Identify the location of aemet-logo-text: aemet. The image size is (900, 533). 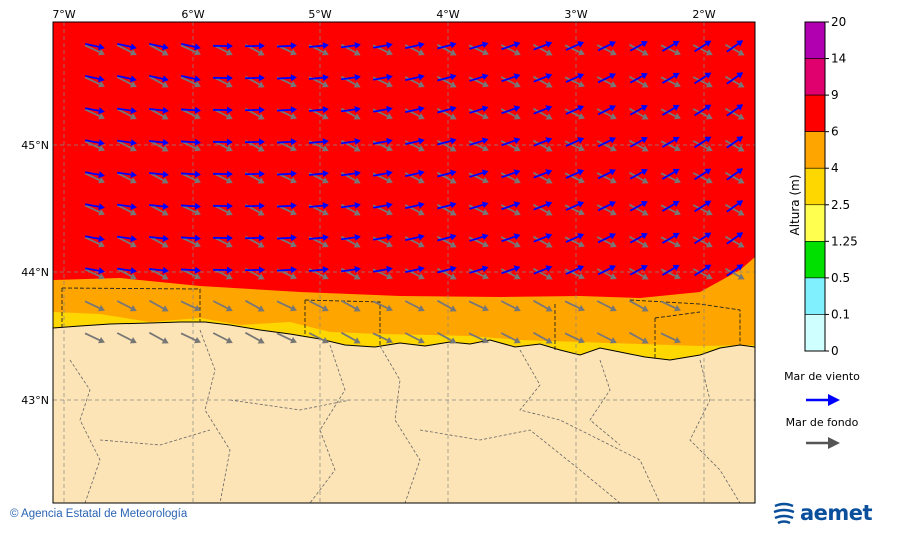
(836, 513).